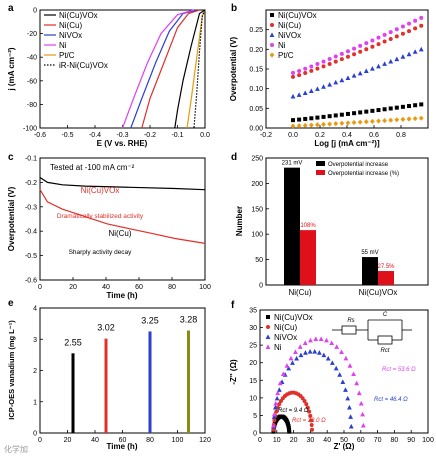 This screenshot has height=461, width=436. Describe the element at coordinates (199, 69) in the screenshot. I see `panel-a-series-line` at that location.